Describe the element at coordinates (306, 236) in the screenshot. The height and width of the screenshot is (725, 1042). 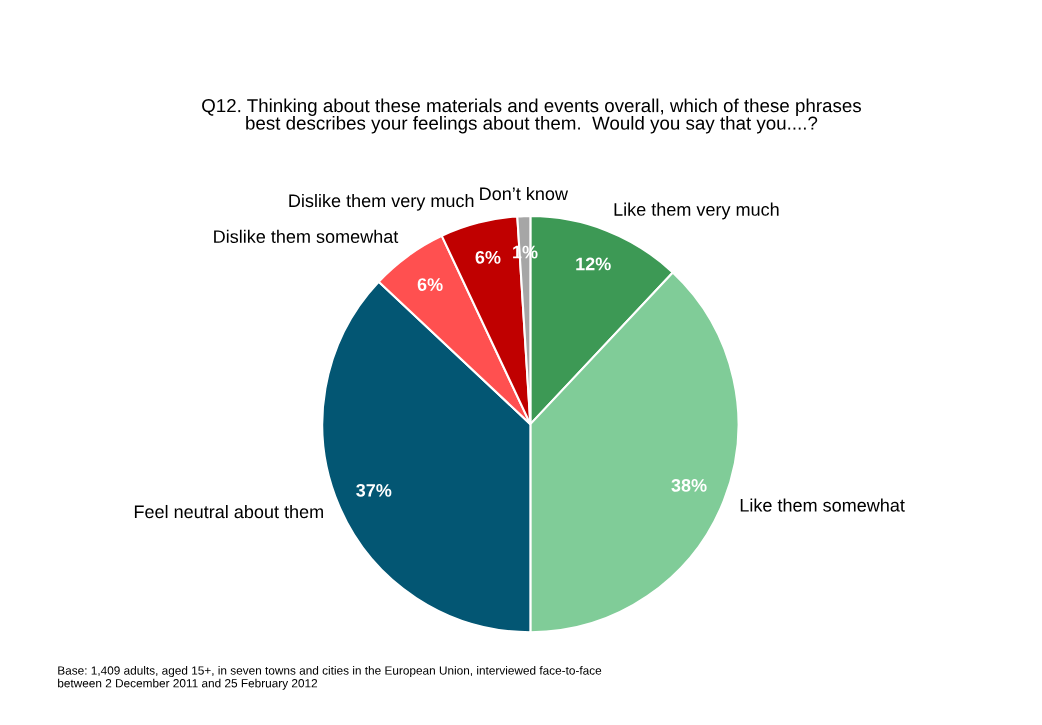
I see `slice-label: Dislike them somewhat` at that location.